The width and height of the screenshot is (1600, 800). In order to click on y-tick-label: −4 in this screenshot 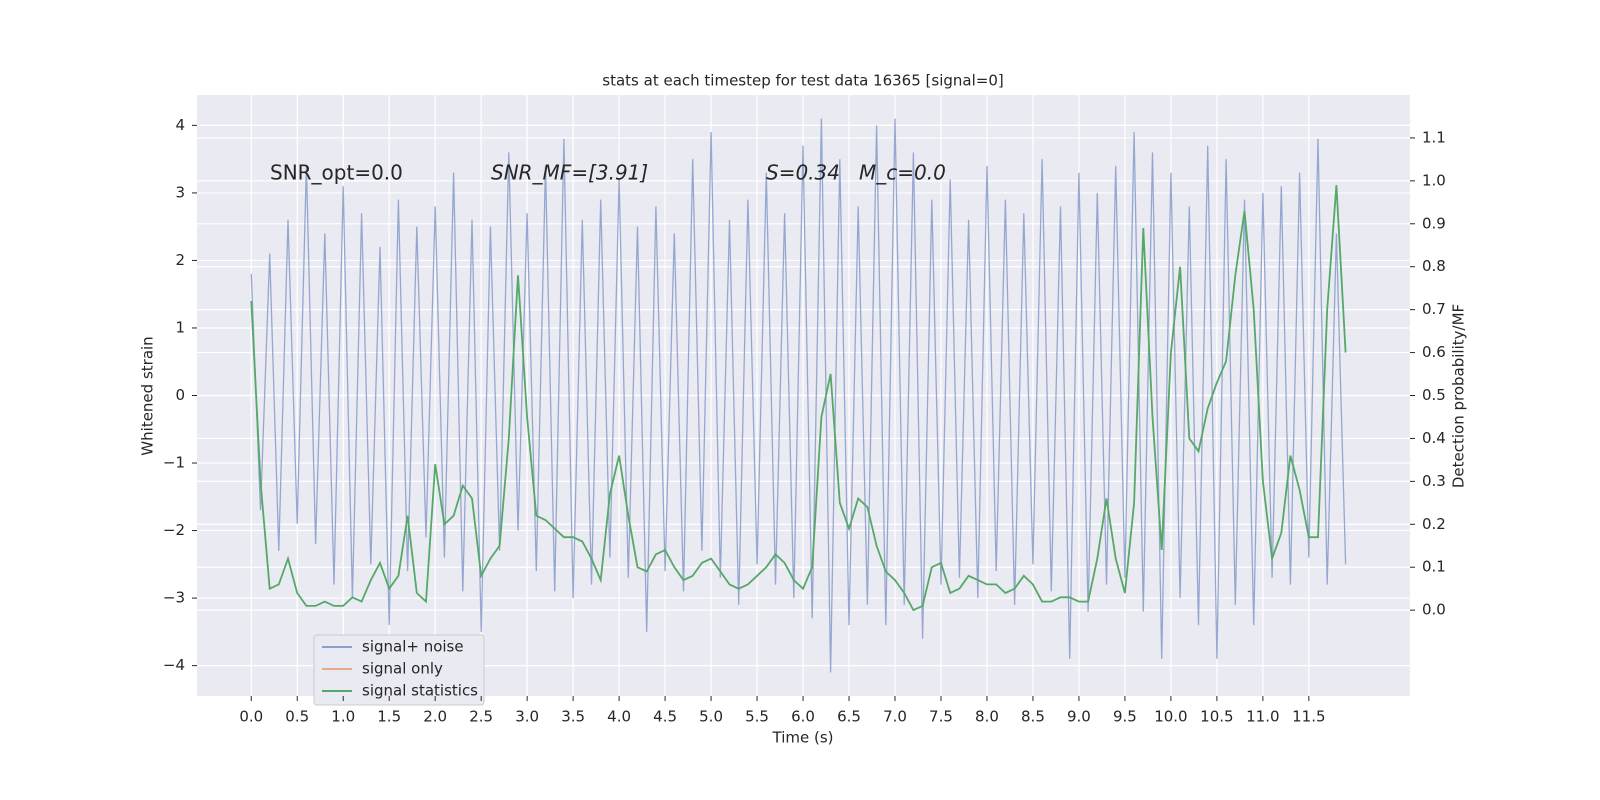, I will do `click(174, 665)`.